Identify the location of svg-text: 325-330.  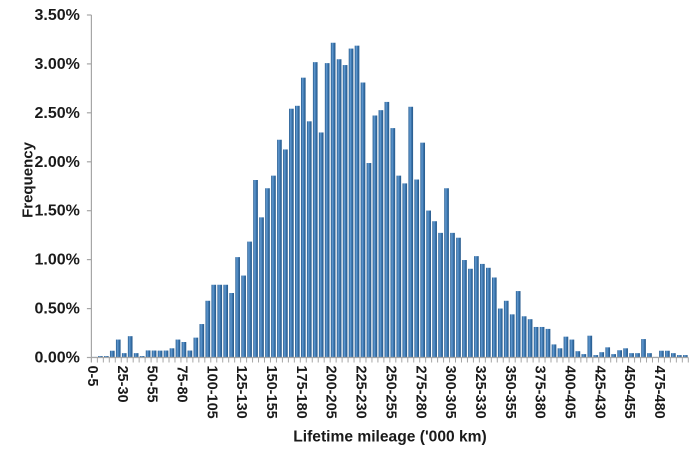
(480, 392).